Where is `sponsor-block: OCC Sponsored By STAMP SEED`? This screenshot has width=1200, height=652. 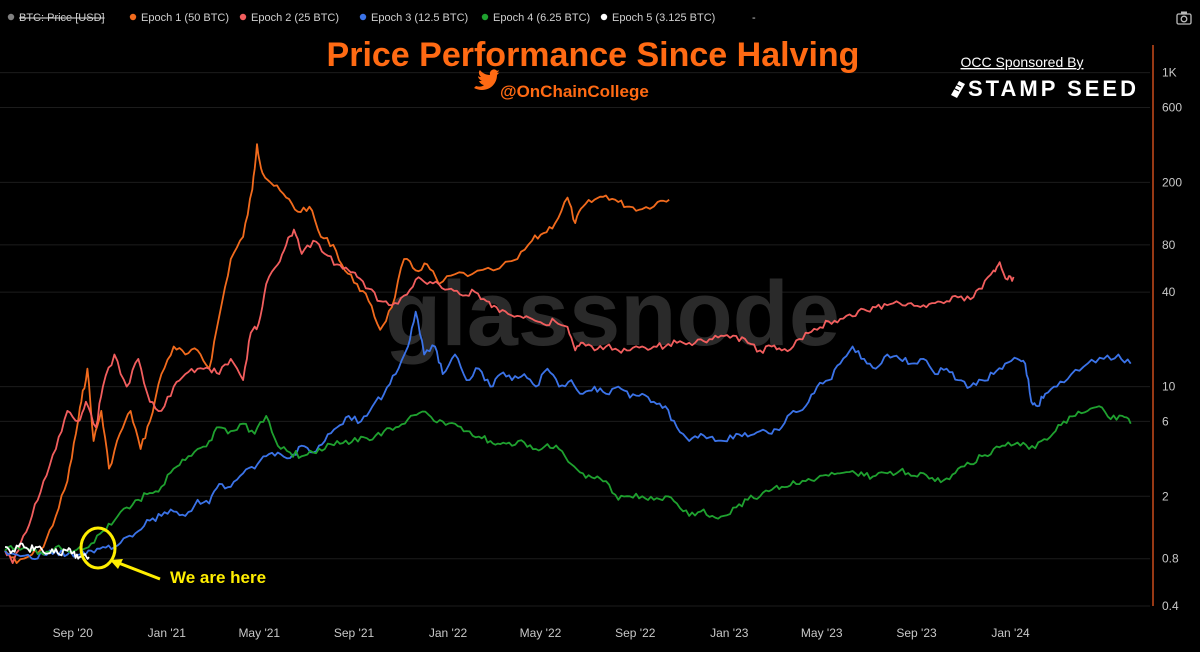 sponsor-block: OCC Sponsored By STAMP SEED is located at coordinates (1045, 77).